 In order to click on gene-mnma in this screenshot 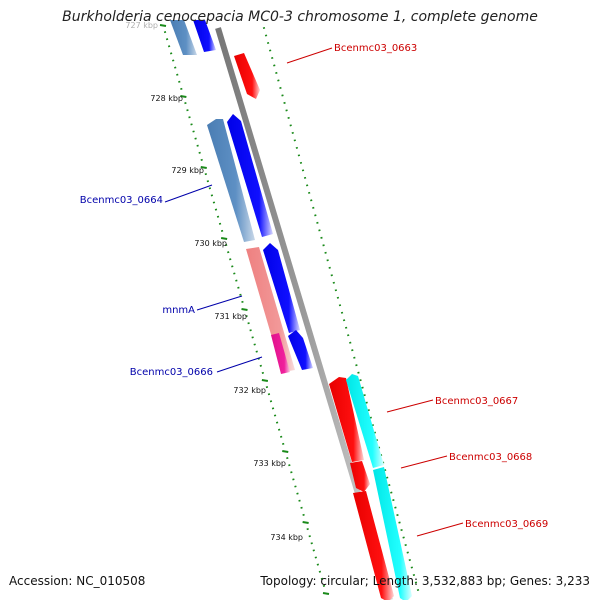, I will do `click(270, 309)`.